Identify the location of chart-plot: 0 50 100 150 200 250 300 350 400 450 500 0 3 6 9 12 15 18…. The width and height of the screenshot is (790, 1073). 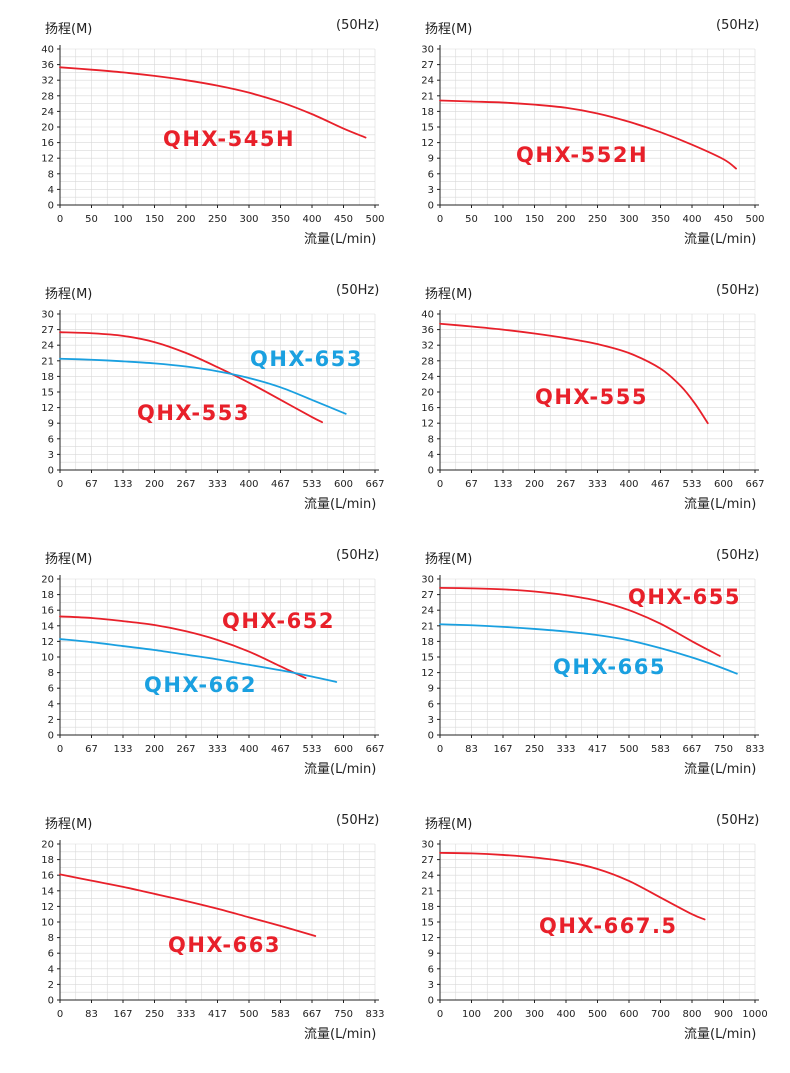
(592, 135).